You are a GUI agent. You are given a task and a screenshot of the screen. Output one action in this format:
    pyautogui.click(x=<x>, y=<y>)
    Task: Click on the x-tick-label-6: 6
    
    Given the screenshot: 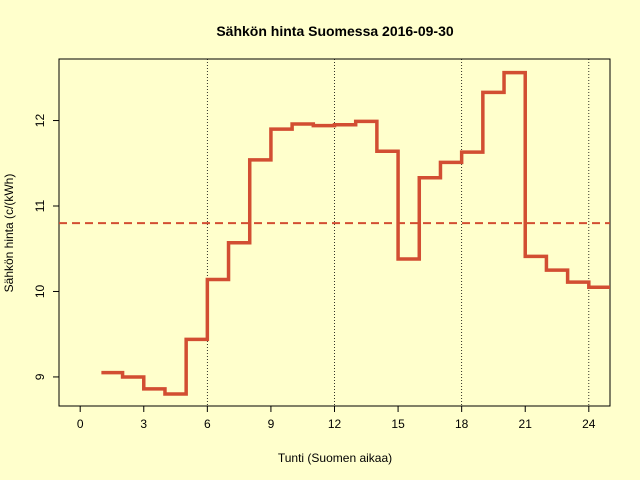 What is the action you would take?
    pyautogui.click(x=207, y=424)
    